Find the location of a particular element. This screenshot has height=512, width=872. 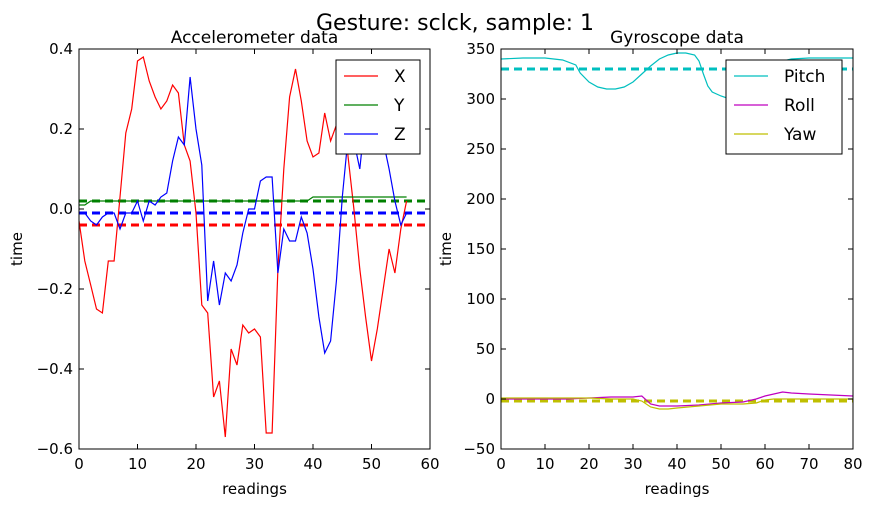

legend-label-pitch: Pitch is located at coordinates (804, 77).